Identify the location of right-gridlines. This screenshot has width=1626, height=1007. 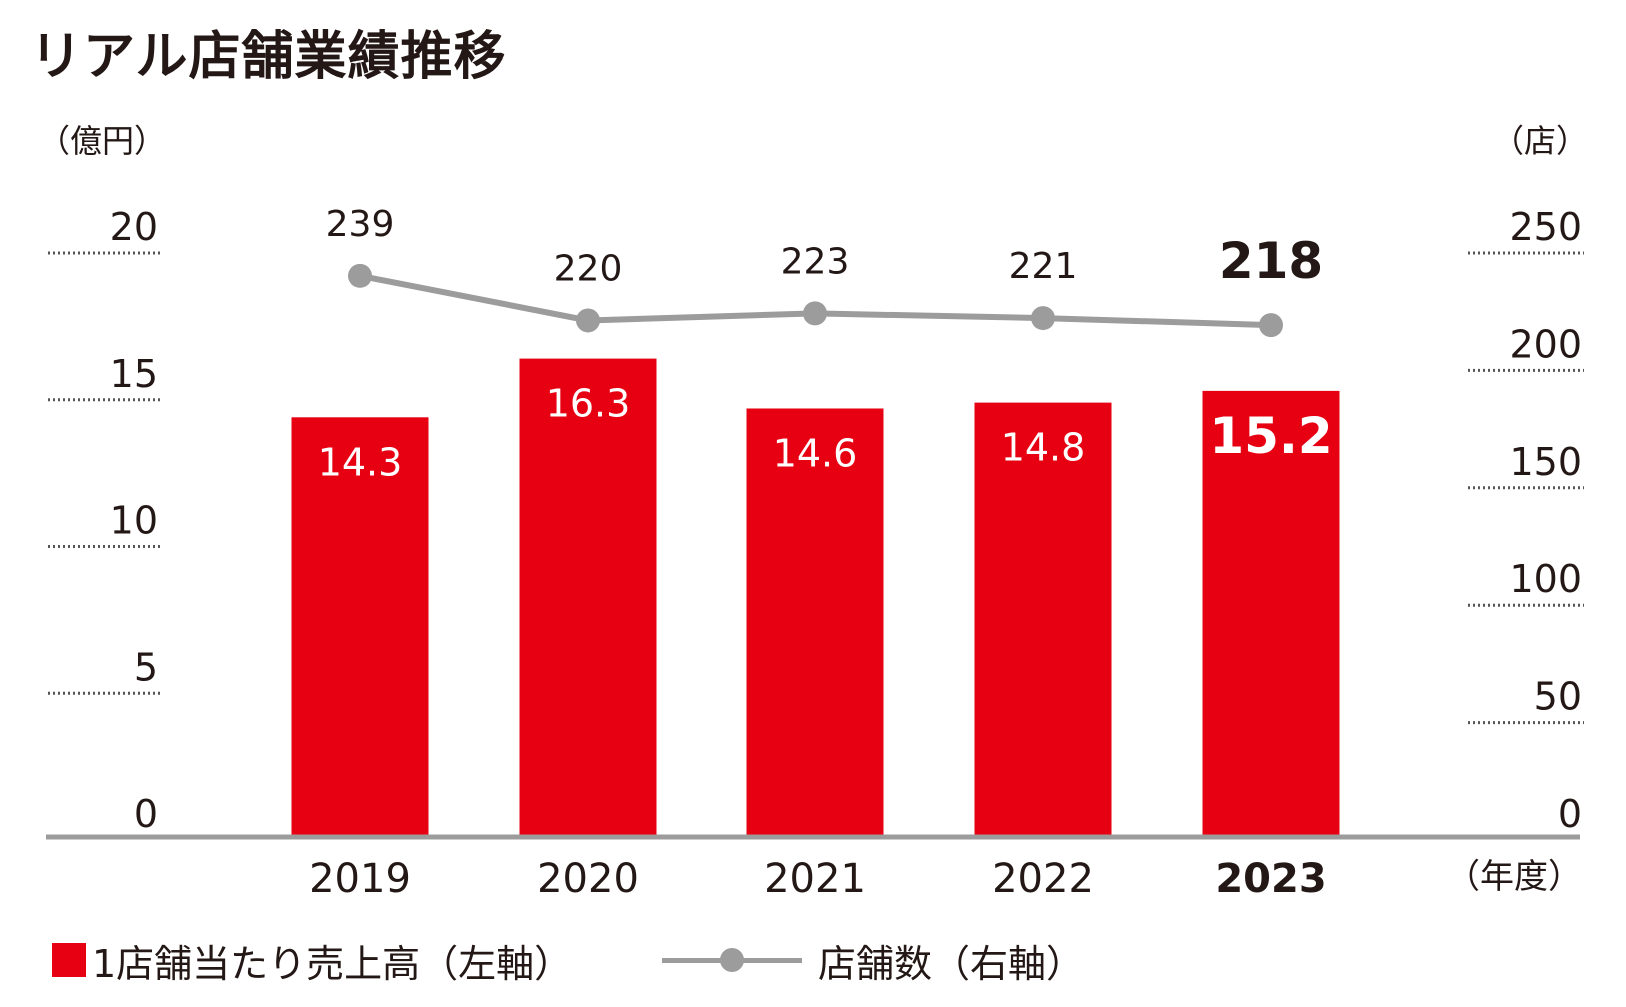
(1526, 488).